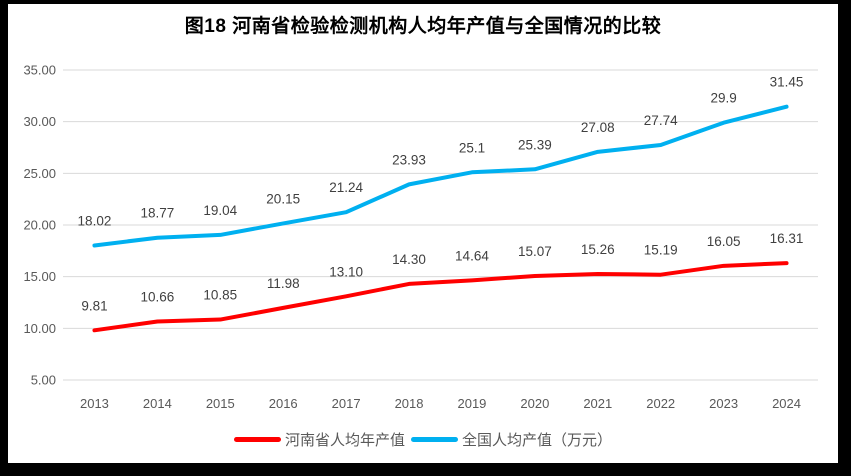 The width and height of the screenshot is (851, 476). What do you see at coordinates (346, 187) in the screenshot?
I see `data-label: 21.24` at bounding box center [346, 187].